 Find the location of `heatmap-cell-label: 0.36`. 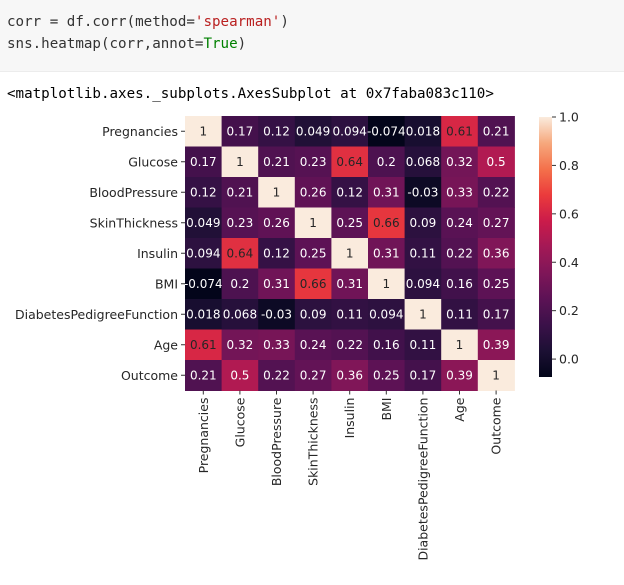

heatmap-cell-label: 0.36 is located at coordinates (496, 253).